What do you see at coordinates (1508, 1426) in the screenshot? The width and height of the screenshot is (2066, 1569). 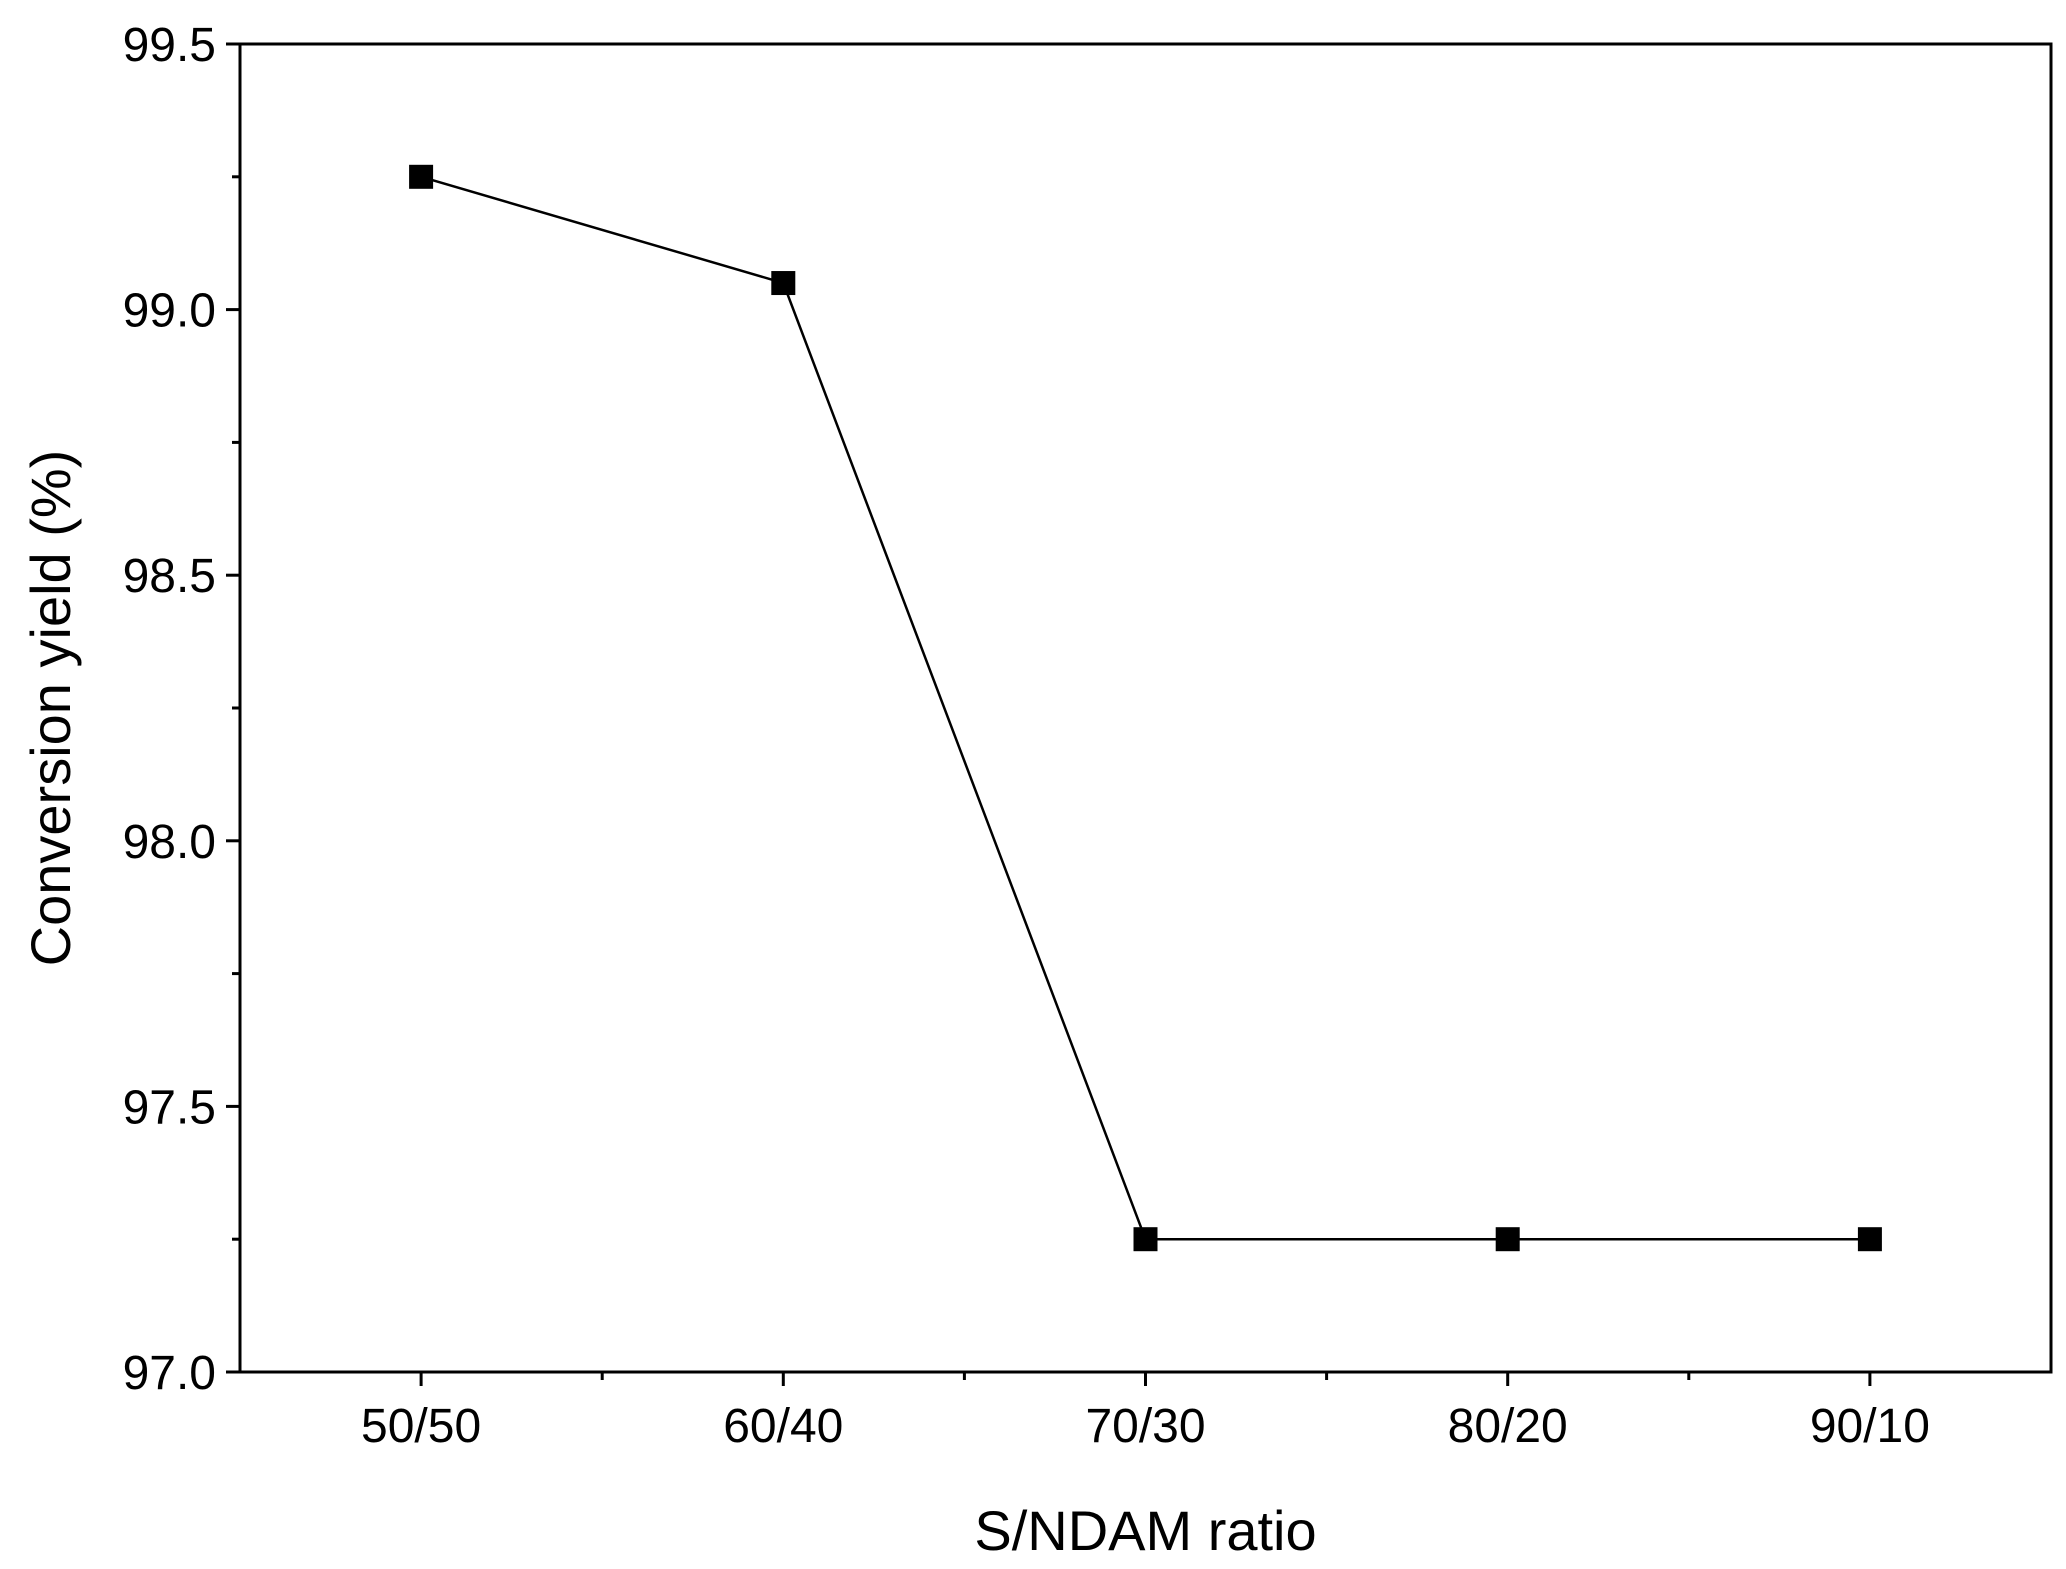 I see `x-tick-label: 80/20` at bounding box center [1508, 1426].